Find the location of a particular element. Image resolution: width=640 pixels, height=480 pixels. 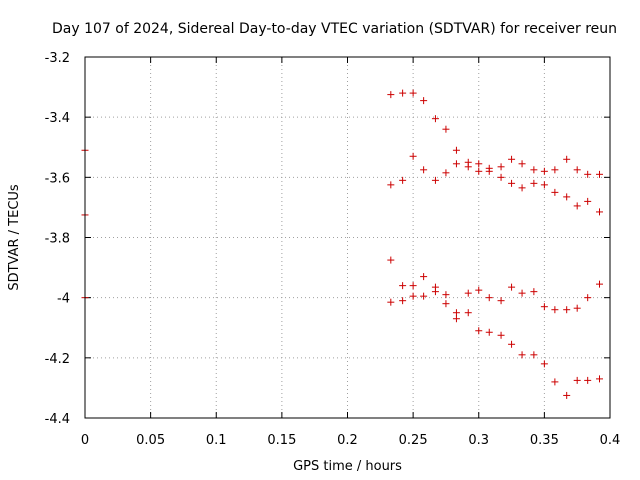

x-tick-label: 0.3 is located at coordinates (478, 440).